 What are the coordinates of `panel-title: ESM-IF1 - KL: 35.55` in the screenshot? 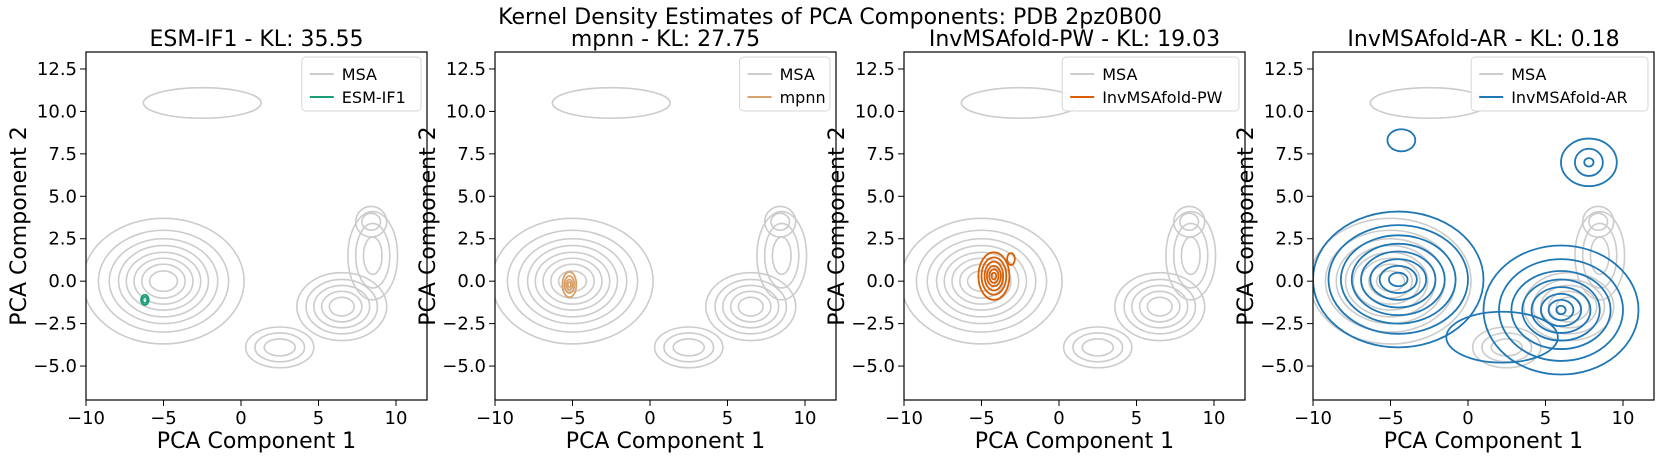 It's located at (257, 39).